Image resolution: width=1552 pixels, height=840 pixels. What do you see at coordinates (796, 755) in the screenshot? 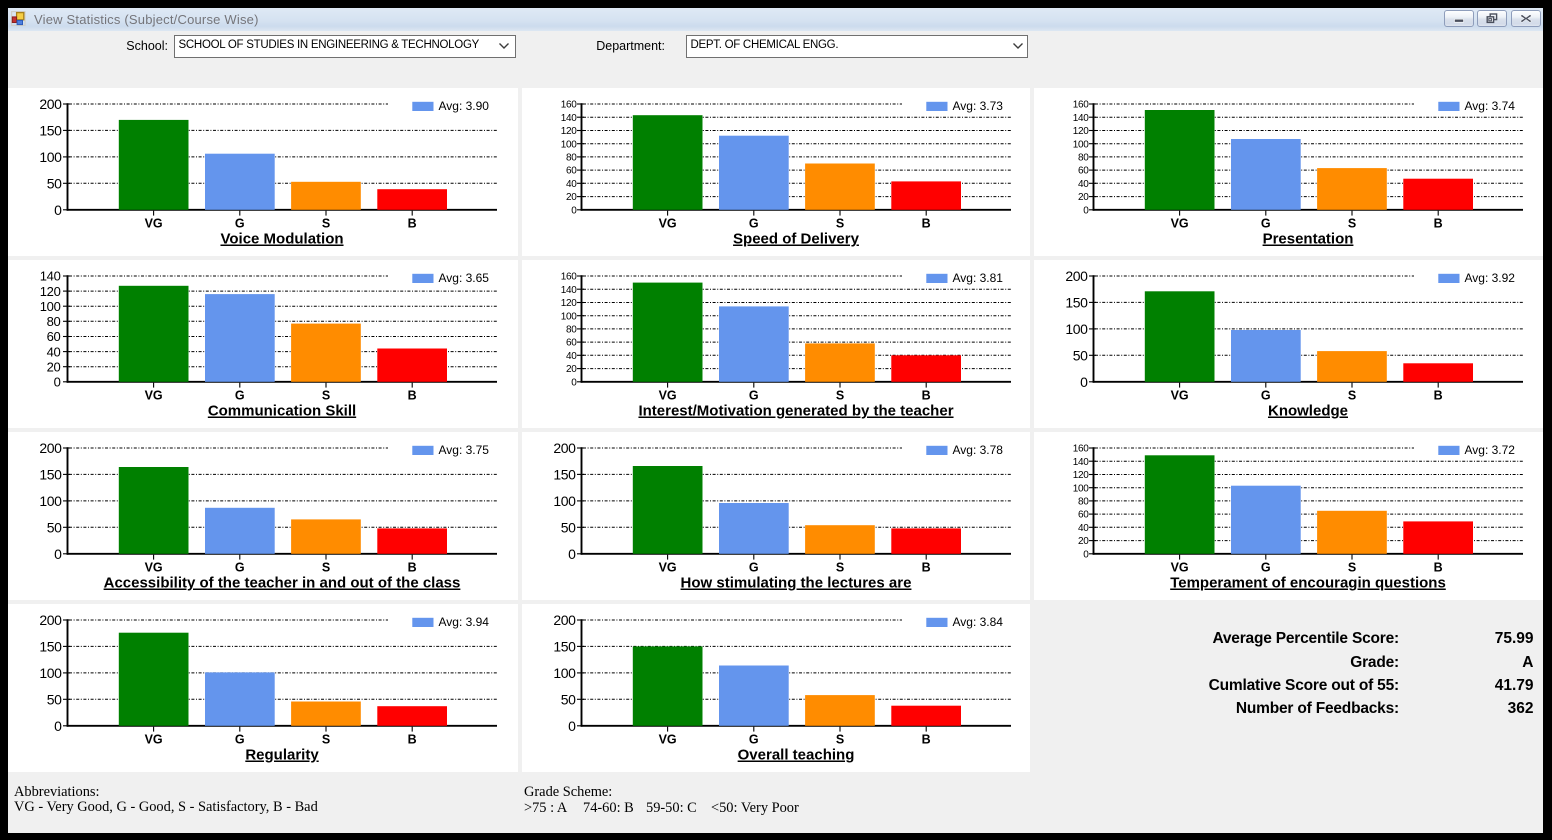
I see `svg-text: Overall teaching` at bounding box center [796, 755].